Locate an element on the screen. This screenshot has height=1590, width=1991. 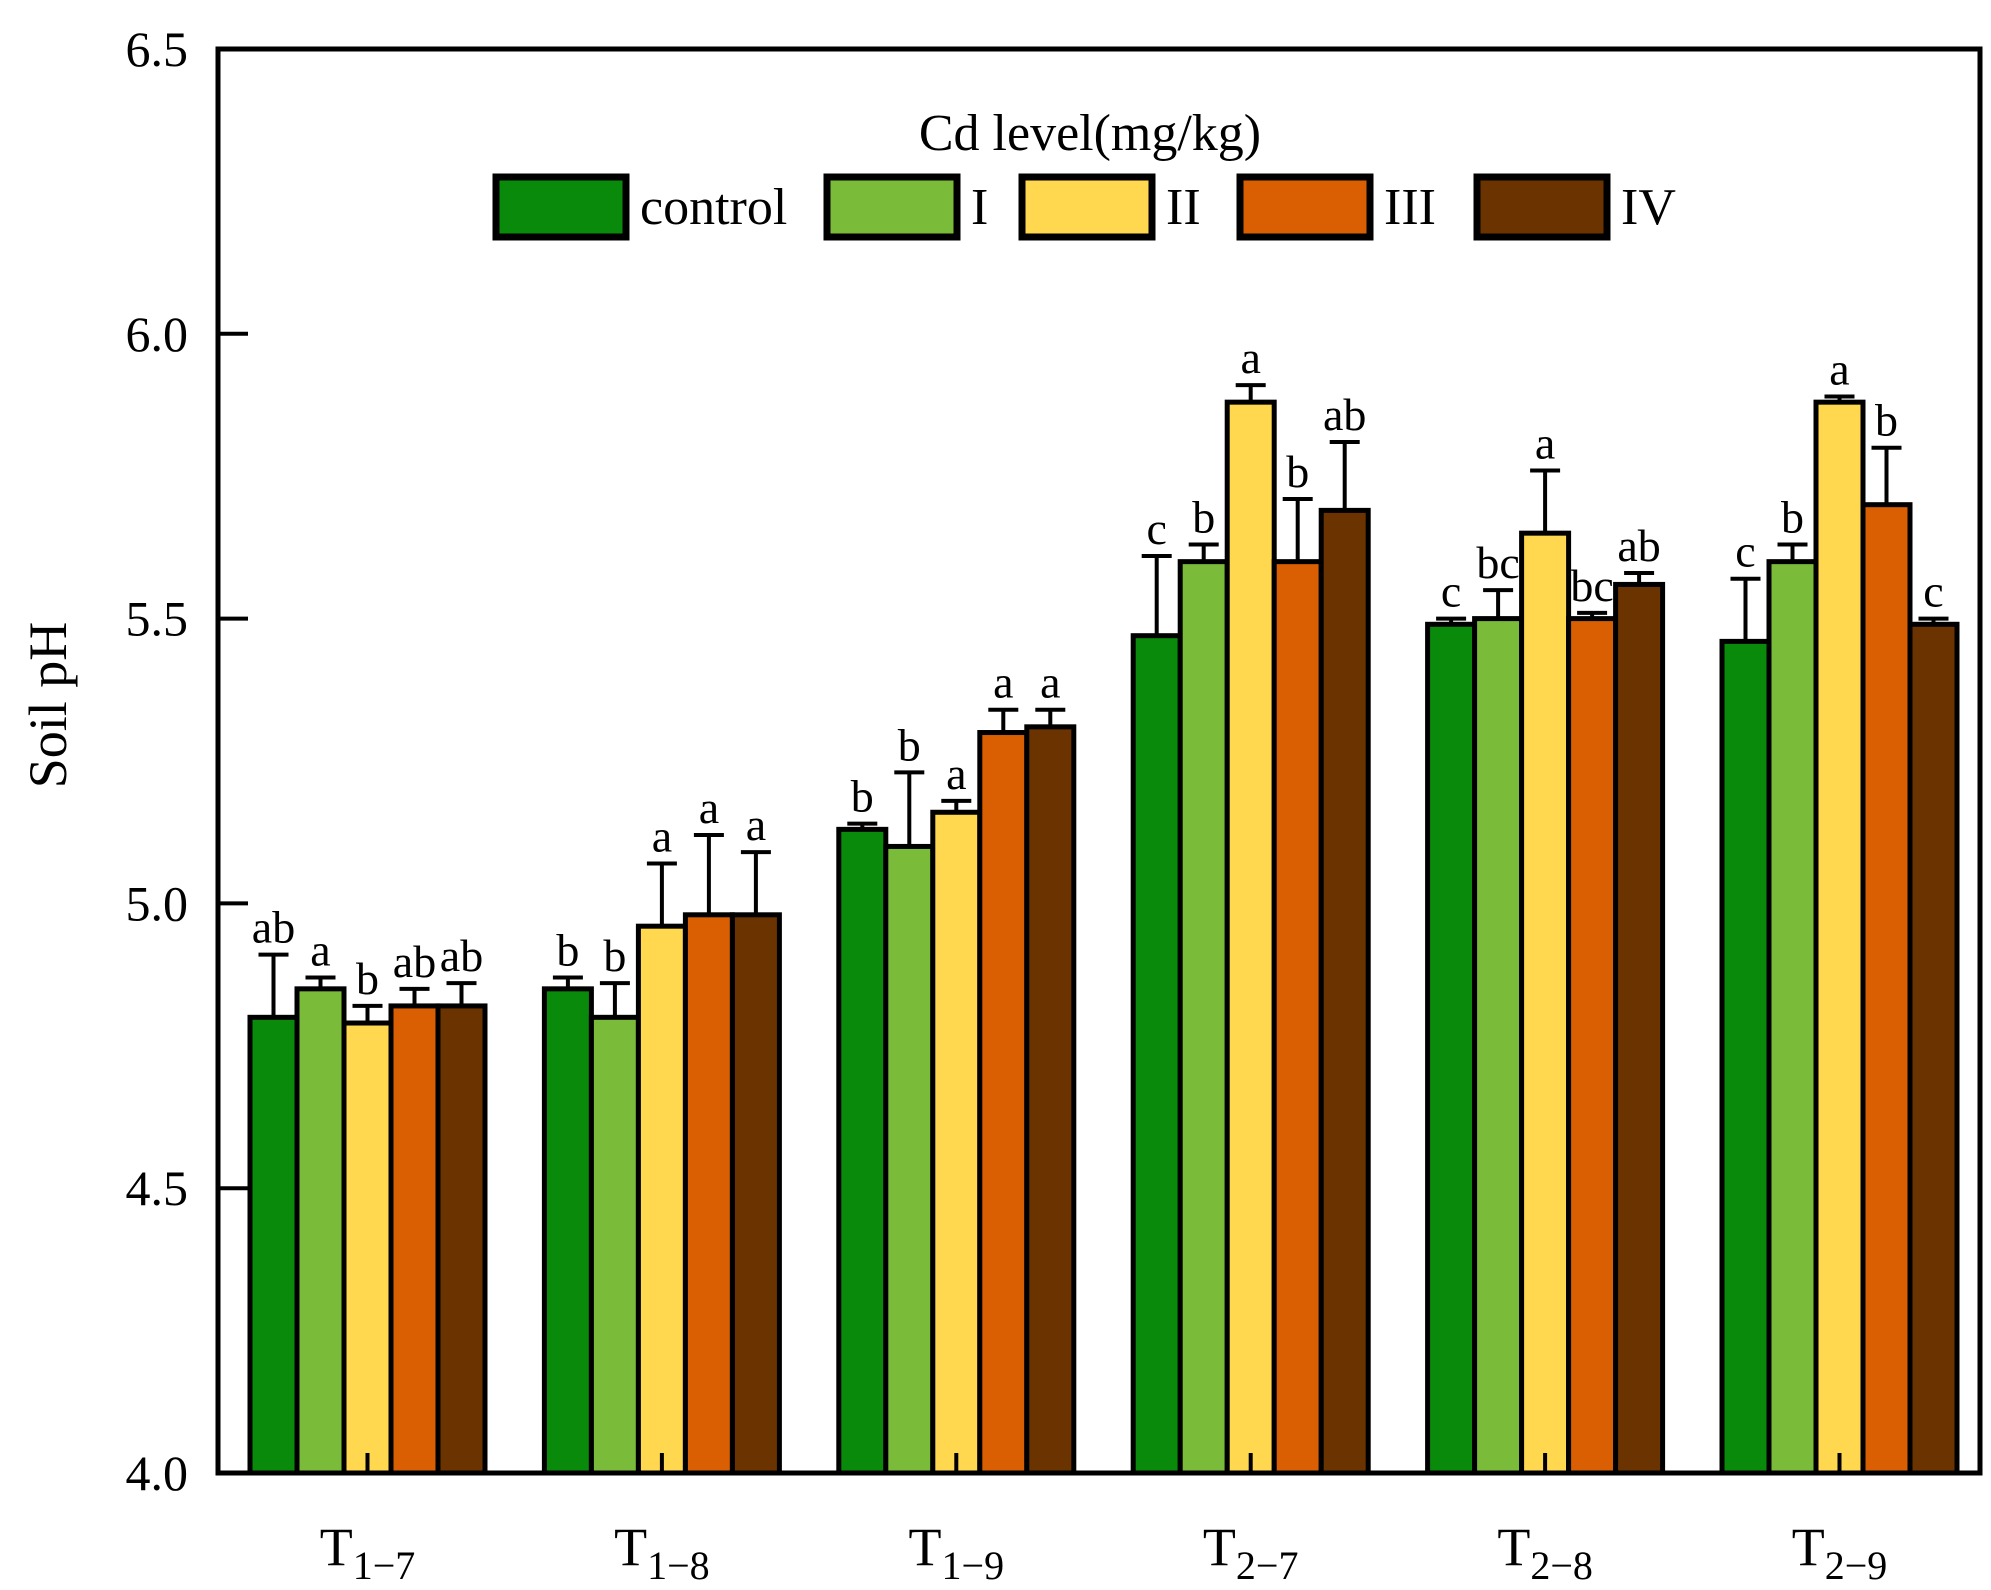
significance-letter-iv-0: ab is located at coordinates (461, 955).